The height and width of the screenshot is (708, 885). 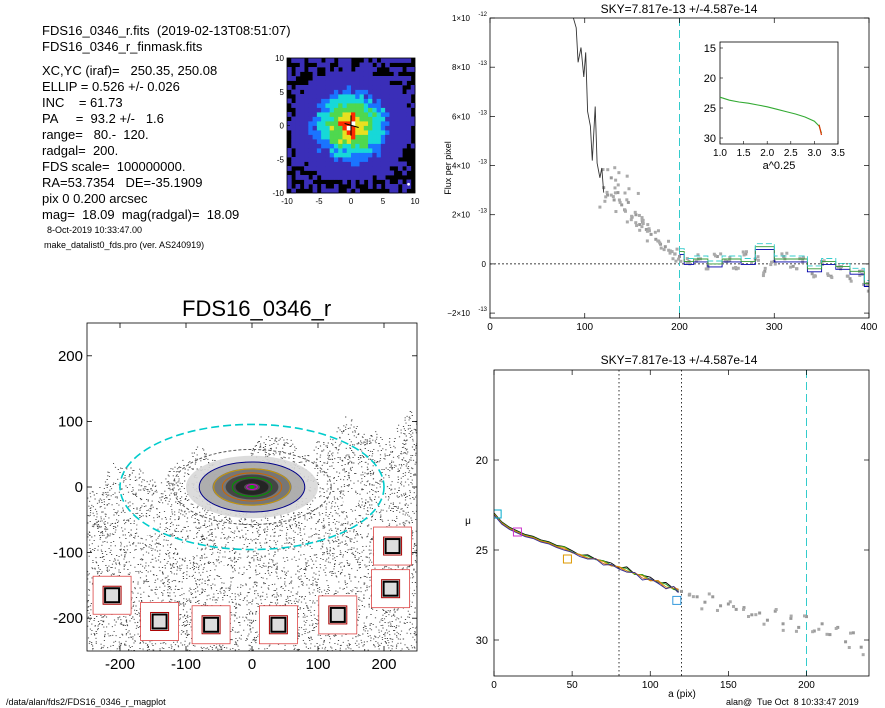 I want to click on heatmap-star, so click(x=408, y=184).